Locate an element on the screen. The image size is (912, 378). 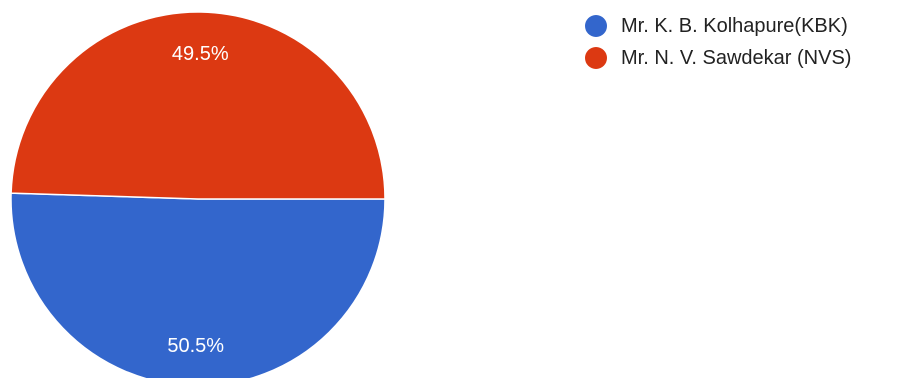
legend-swatch-kbk is located at coordinates (596, 26).